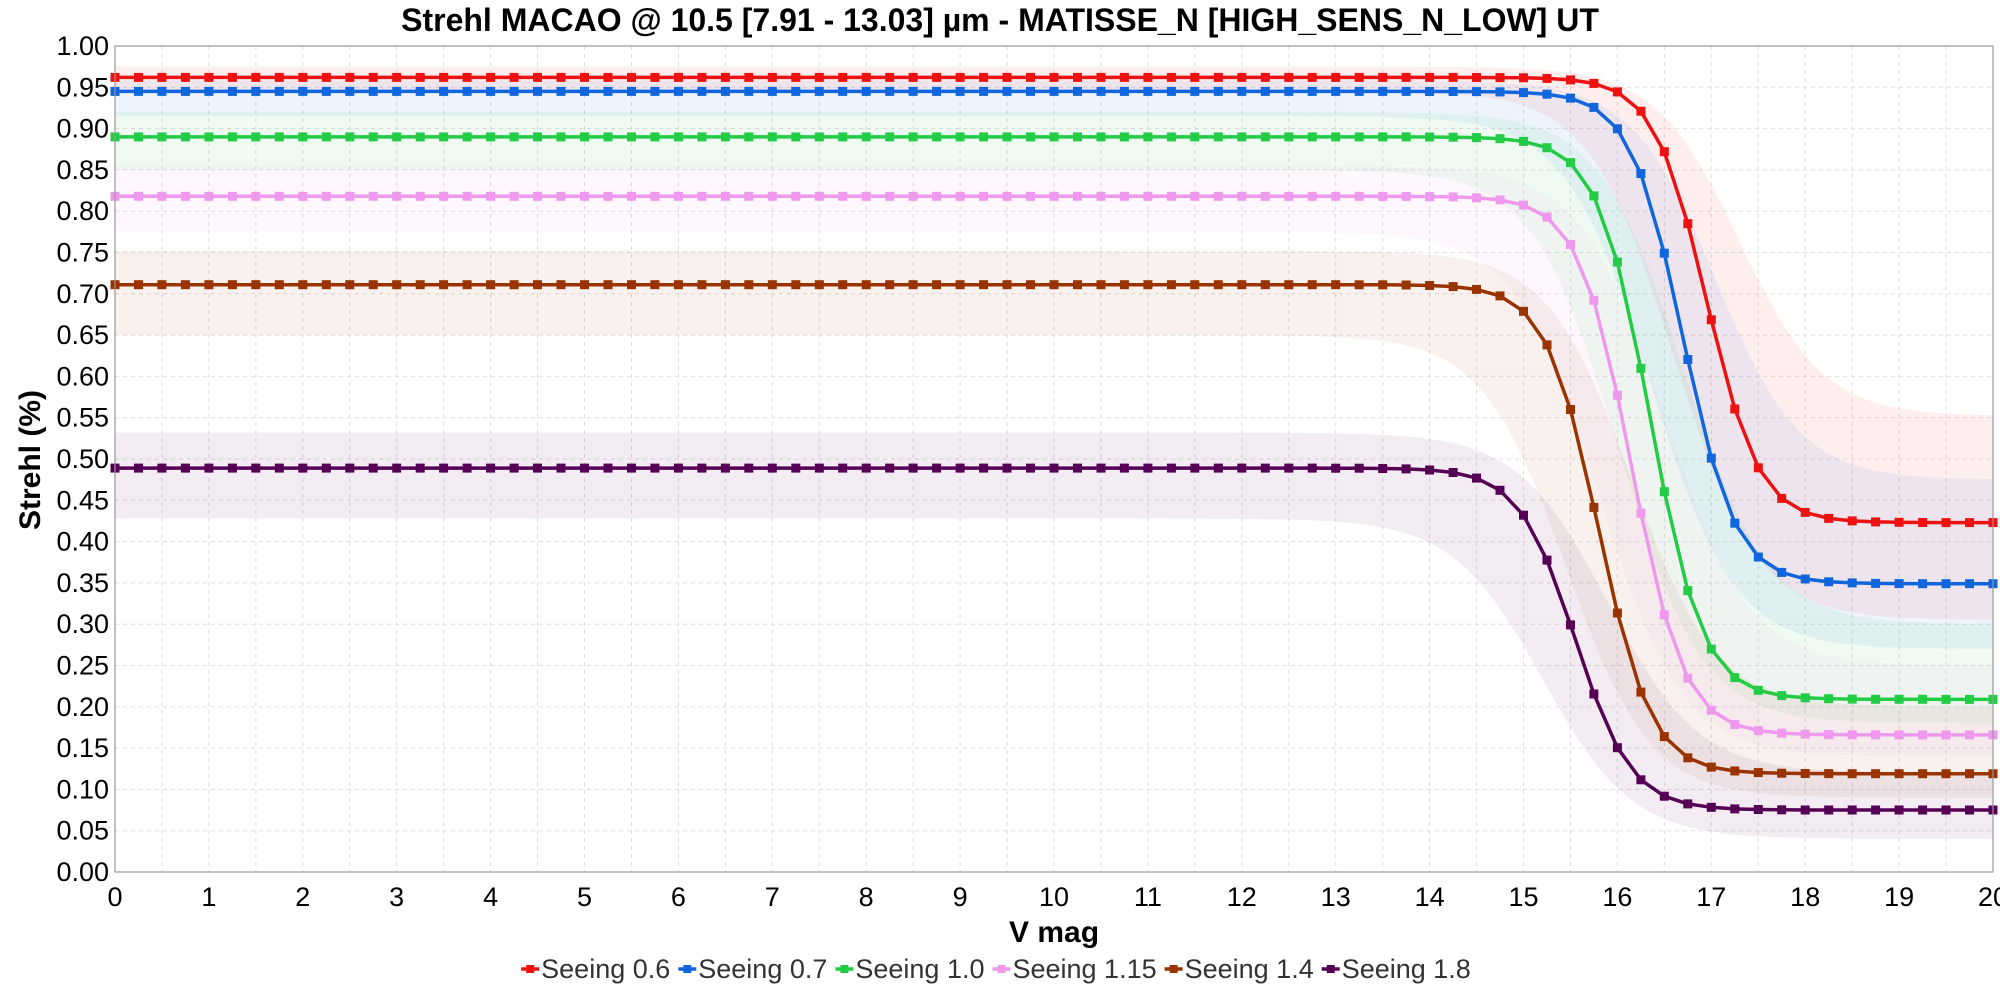 Image resolution: width=2000 pixels, height=1005 pixels. Describe the element at coordinates (82, 170) in the screenshot. I see `y-tick-label: 0.85` at that location.